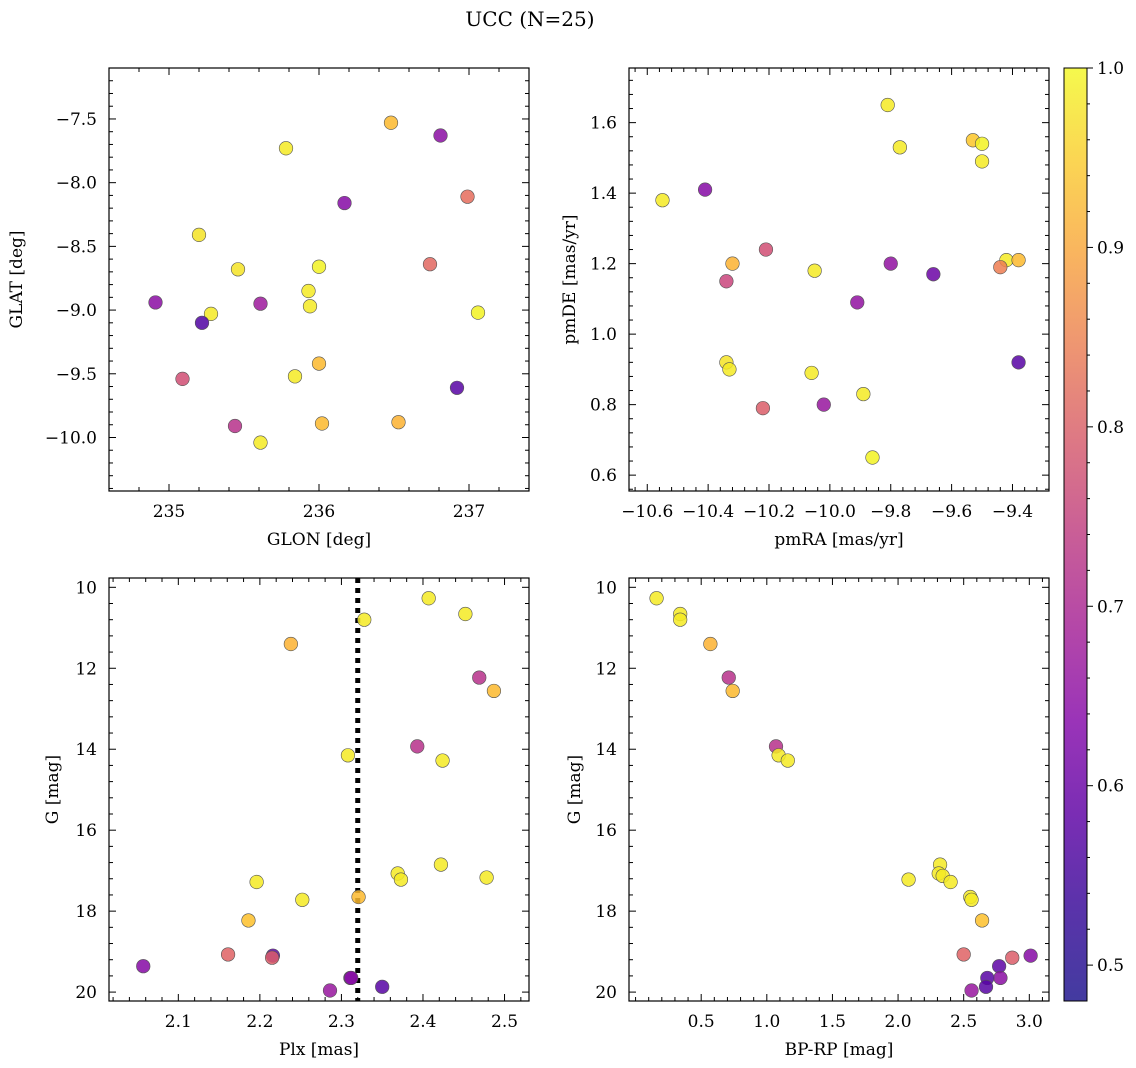 Image resolution: width=1136 pixels, height=1068 pixels. I want to click on x-tick-label: 236, so click(319, 512).